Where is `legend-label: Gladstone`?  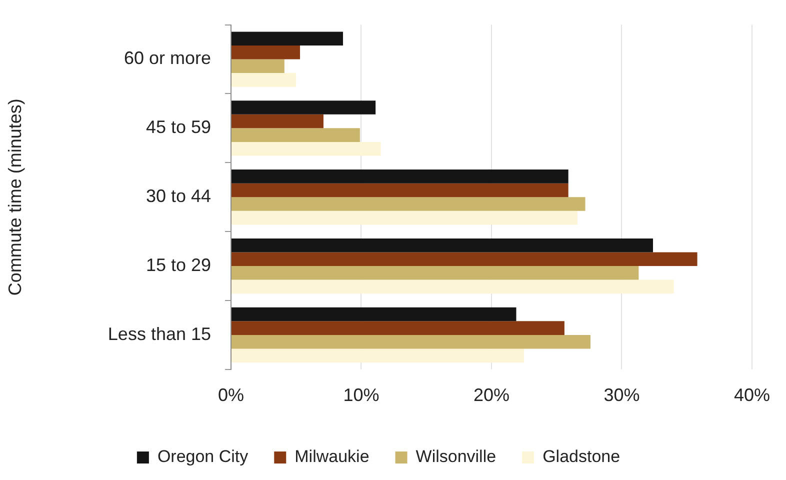
legend-label: Gladstone is located at coordinates (581, 456).